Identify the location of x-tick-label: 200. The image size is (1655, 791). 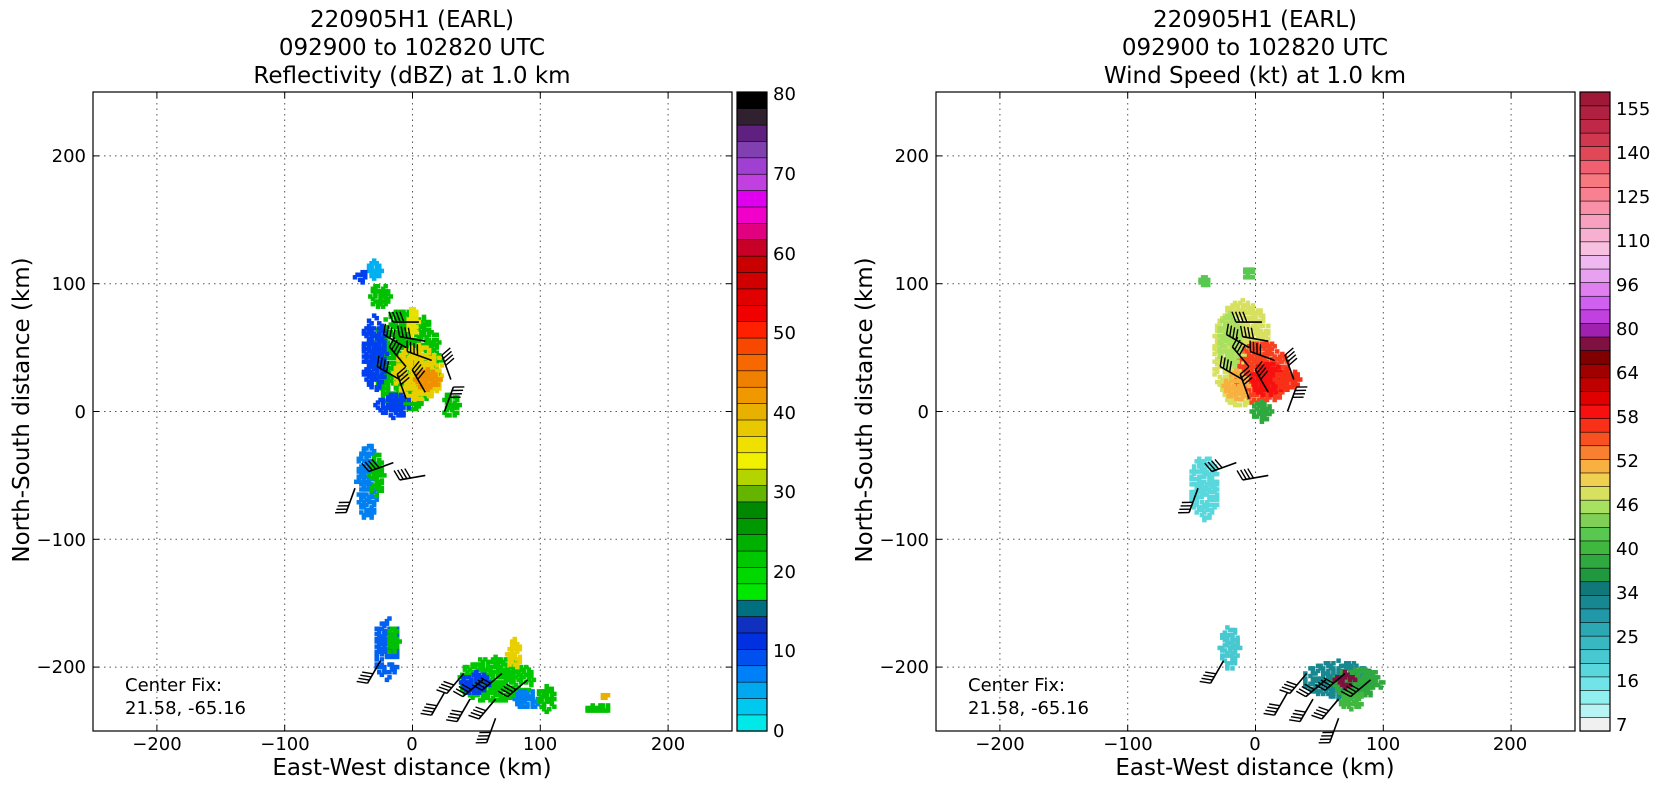
(668, 744).